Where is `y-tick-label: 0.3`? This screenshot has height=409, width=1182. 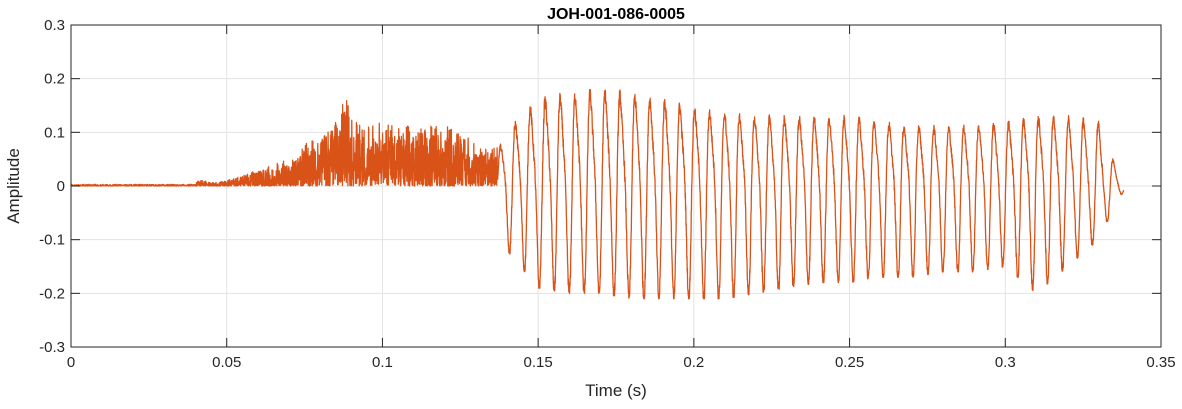
y-tick-label: 0.3 is located at coordinates (54, 25).